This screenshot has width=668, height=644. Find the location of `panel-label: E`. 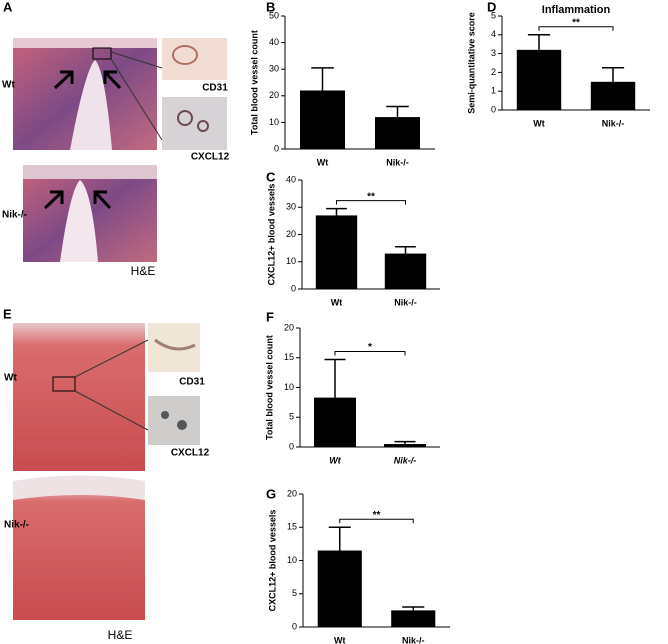

panel-label: E is located at coordinates (7, 313).